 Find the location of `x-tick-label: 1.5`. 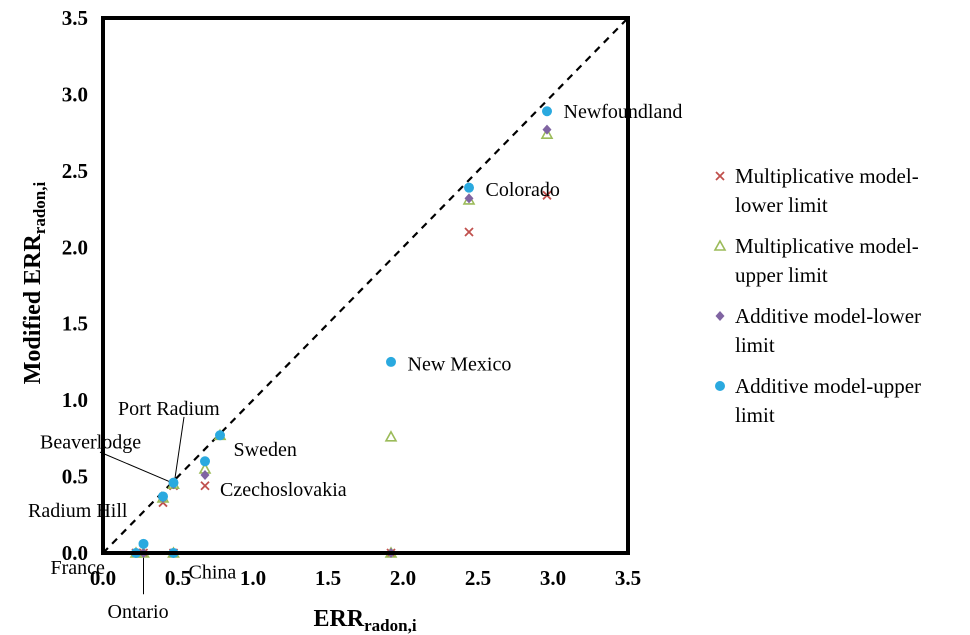

x-tick-label: 1.5 is located at coordinates (328, 578).